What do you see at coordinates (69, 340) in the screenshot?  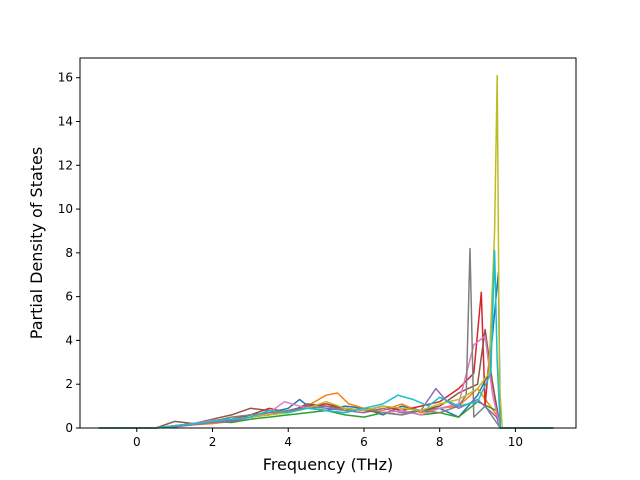 I see `y-tick-label: 4` at bounding box center [69, 340].